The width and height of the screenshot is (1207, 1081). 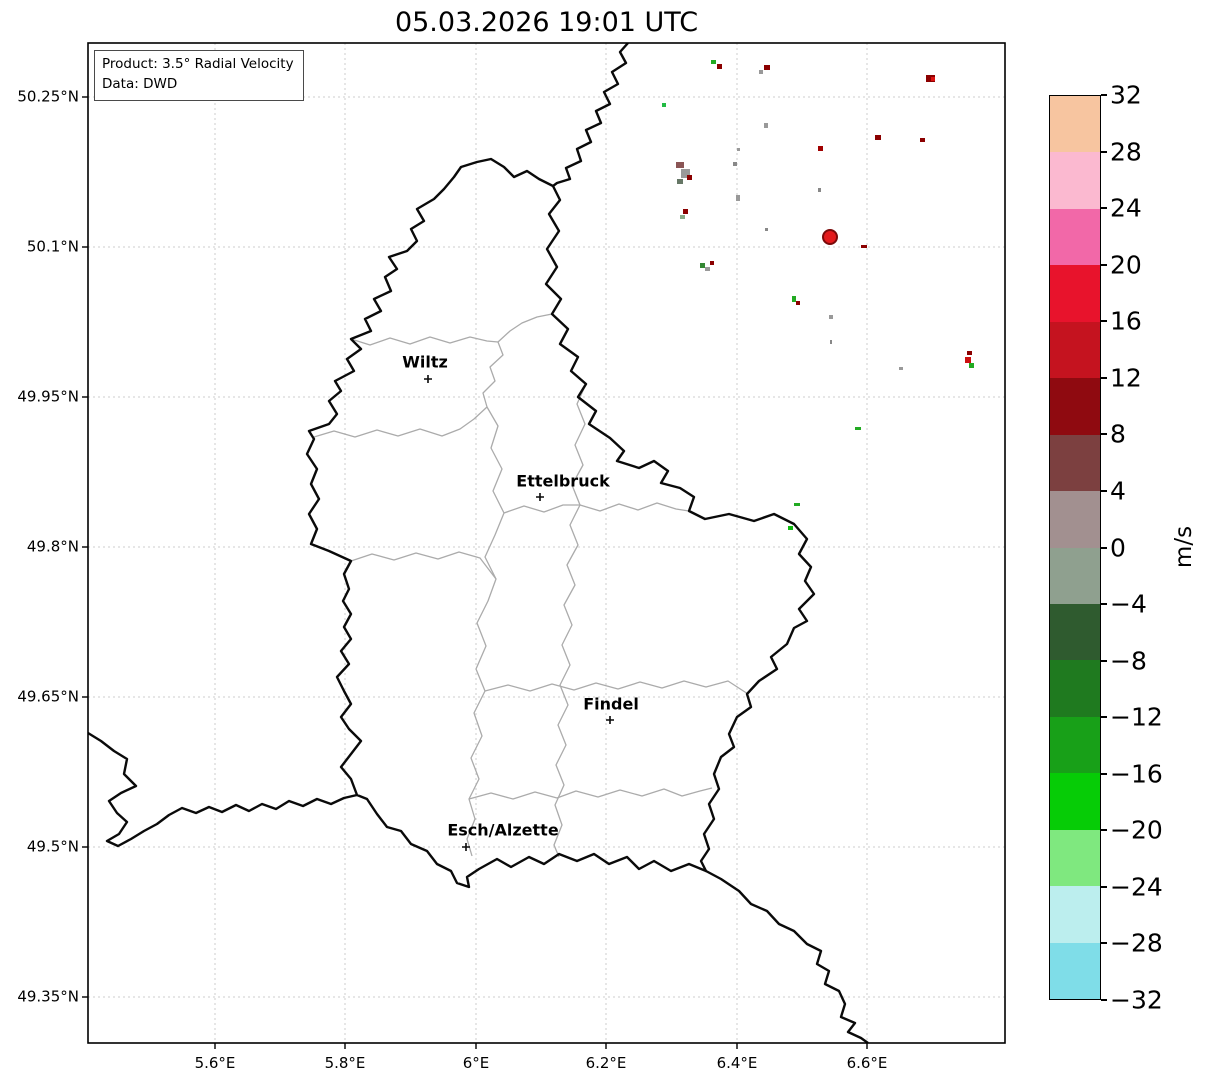 What do you see at coordinates (1118, 547) in the screenshot?
I see `colorbar-tick-label: 0` at bounding box center [1118, 547].